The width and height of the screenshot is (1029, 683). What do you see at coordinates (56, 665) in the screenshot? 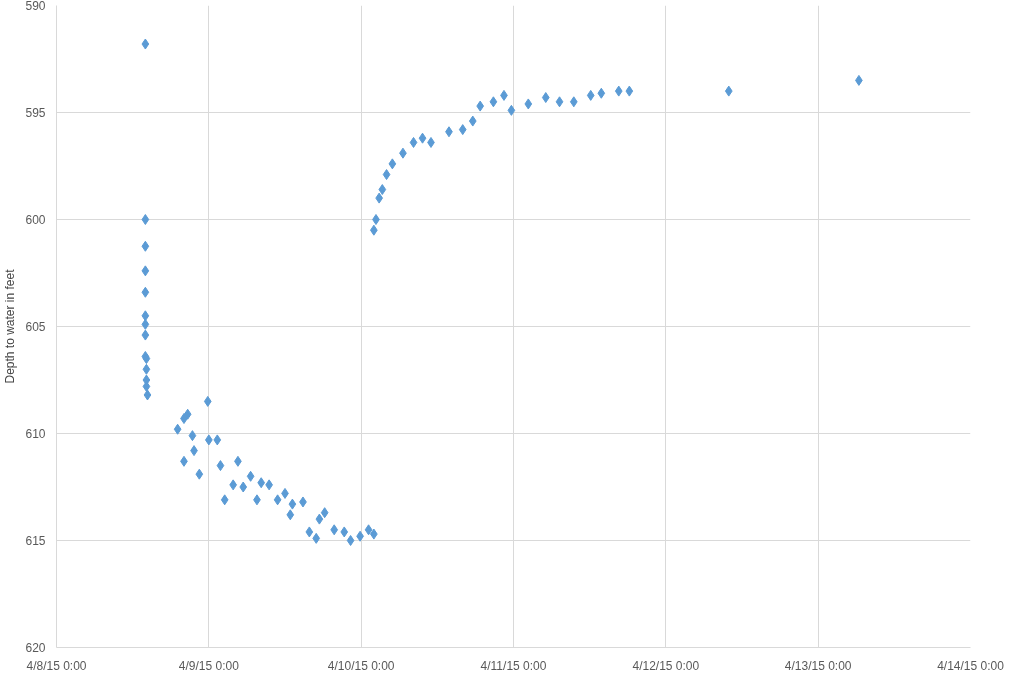
I see `x-tick-label: 4/8/15 0:00` at bounding box center [56, 665].